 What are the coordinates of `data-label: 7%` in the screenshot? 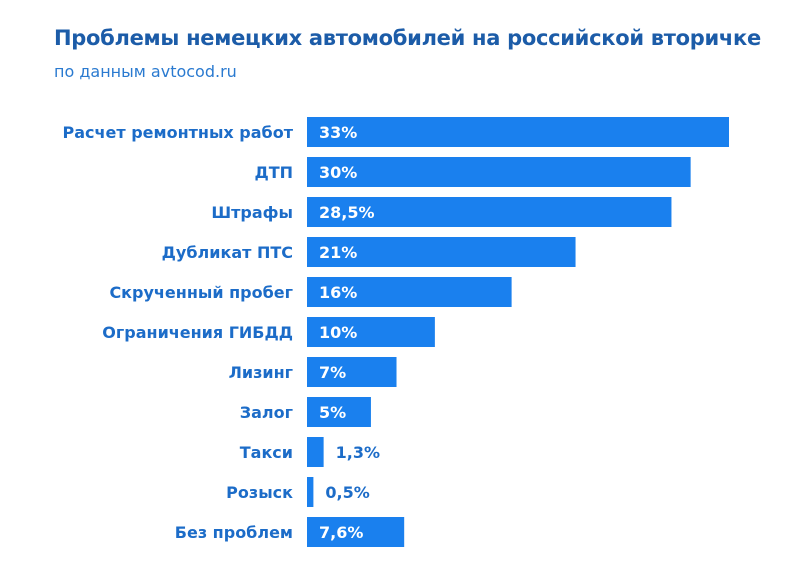 It's located at (332, 372).